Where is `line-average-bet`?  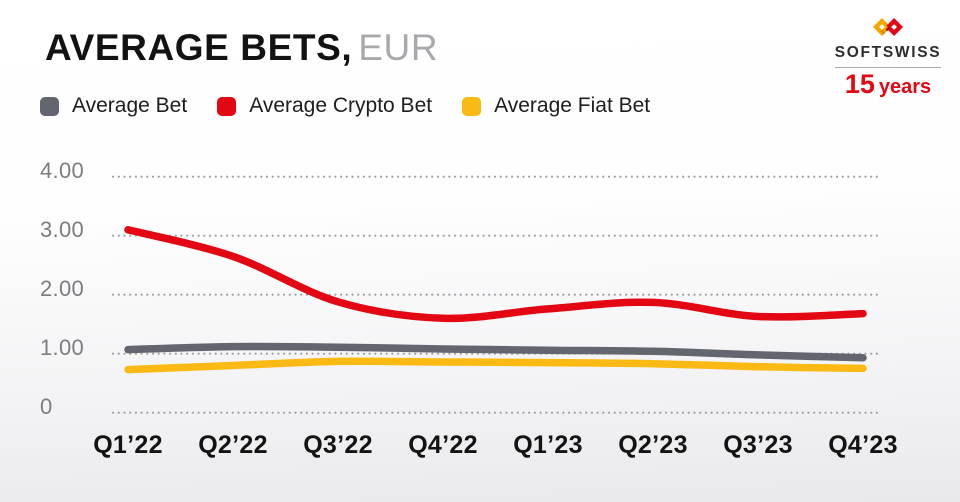
line-average-bet is located at coordinates (495, 352).